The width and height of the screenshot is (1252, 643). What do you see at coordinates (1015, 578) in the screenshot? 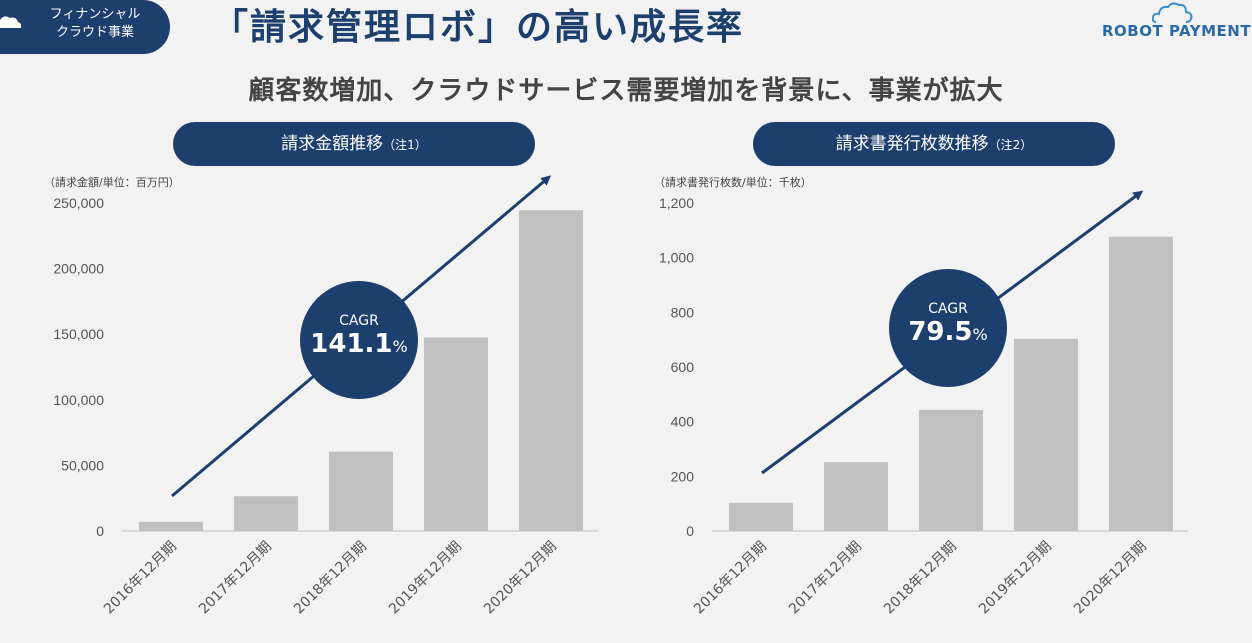
I see `chart2-category-label: 2019年12月期` at bounding box center [1015, 578].